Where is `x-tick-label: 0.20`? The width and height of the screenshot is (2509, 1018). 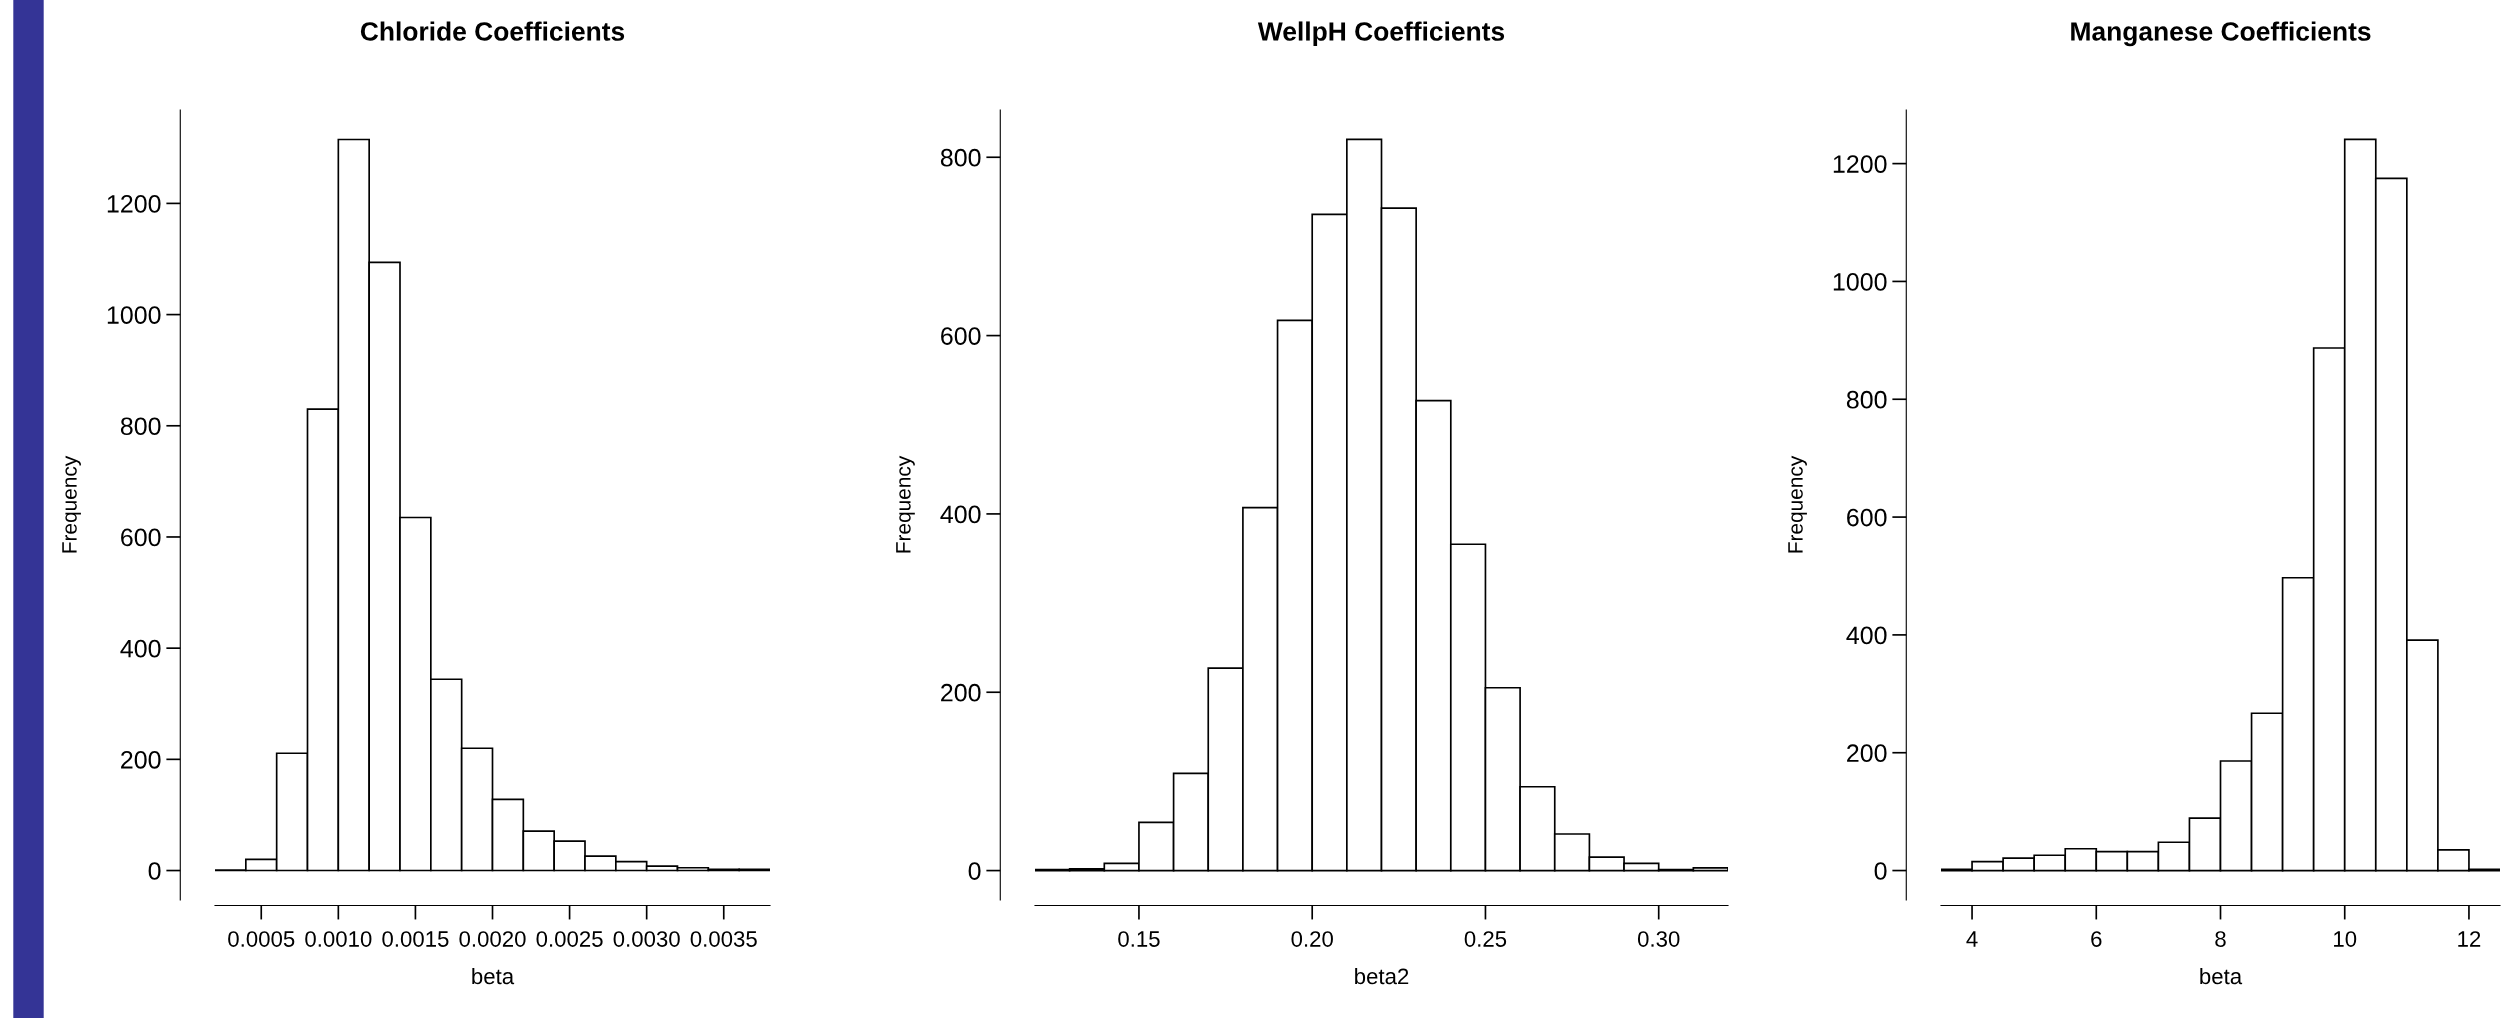
x-tick-label: 0.20 is located at coordinates (1312, 939).